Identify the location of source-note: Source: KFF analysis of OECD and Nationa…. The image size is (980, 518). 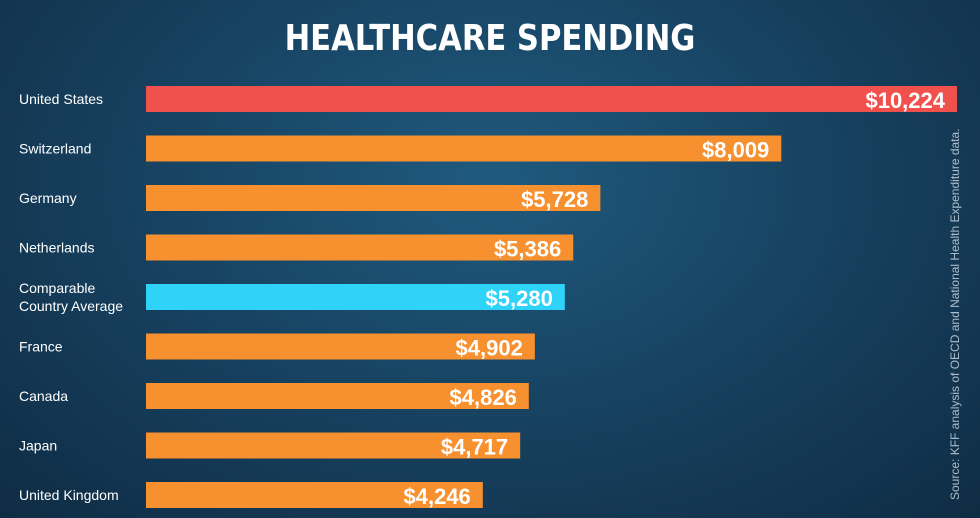
(955, 314).